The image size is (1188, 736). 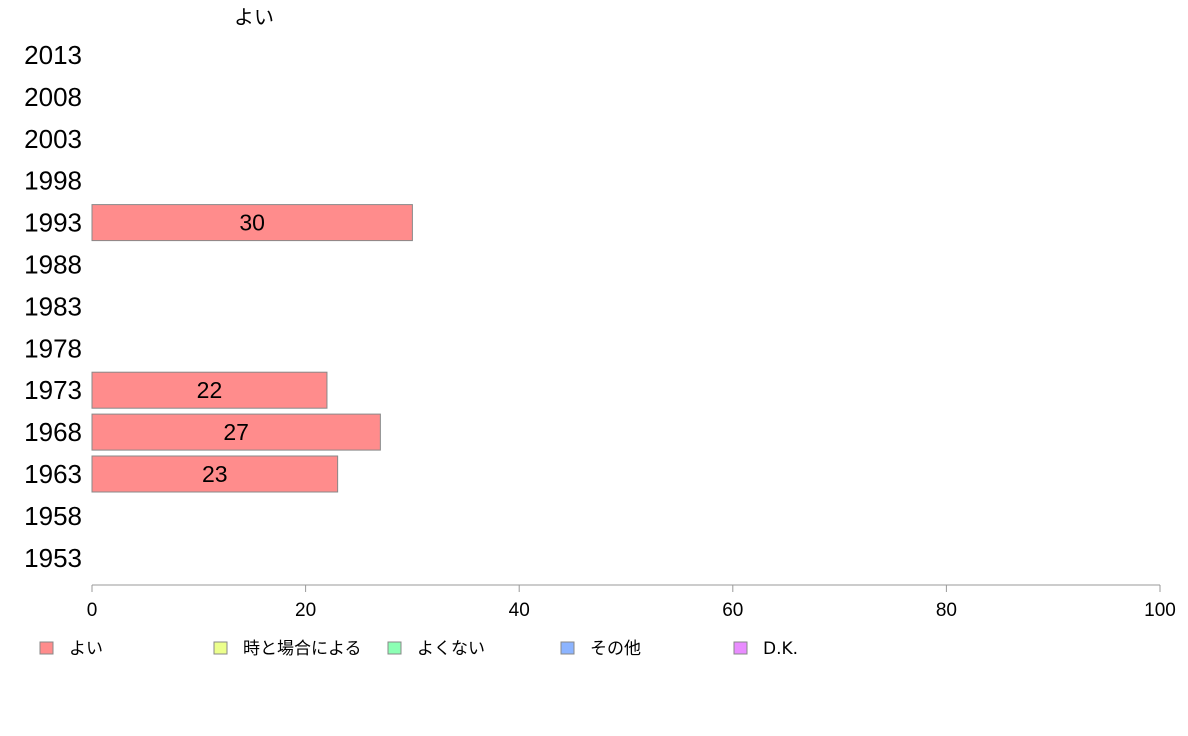 What do you see at coordinates (53, 390) in the screenshot?
I see `y-tick-label: 1973` at bounding box center [53, 390].